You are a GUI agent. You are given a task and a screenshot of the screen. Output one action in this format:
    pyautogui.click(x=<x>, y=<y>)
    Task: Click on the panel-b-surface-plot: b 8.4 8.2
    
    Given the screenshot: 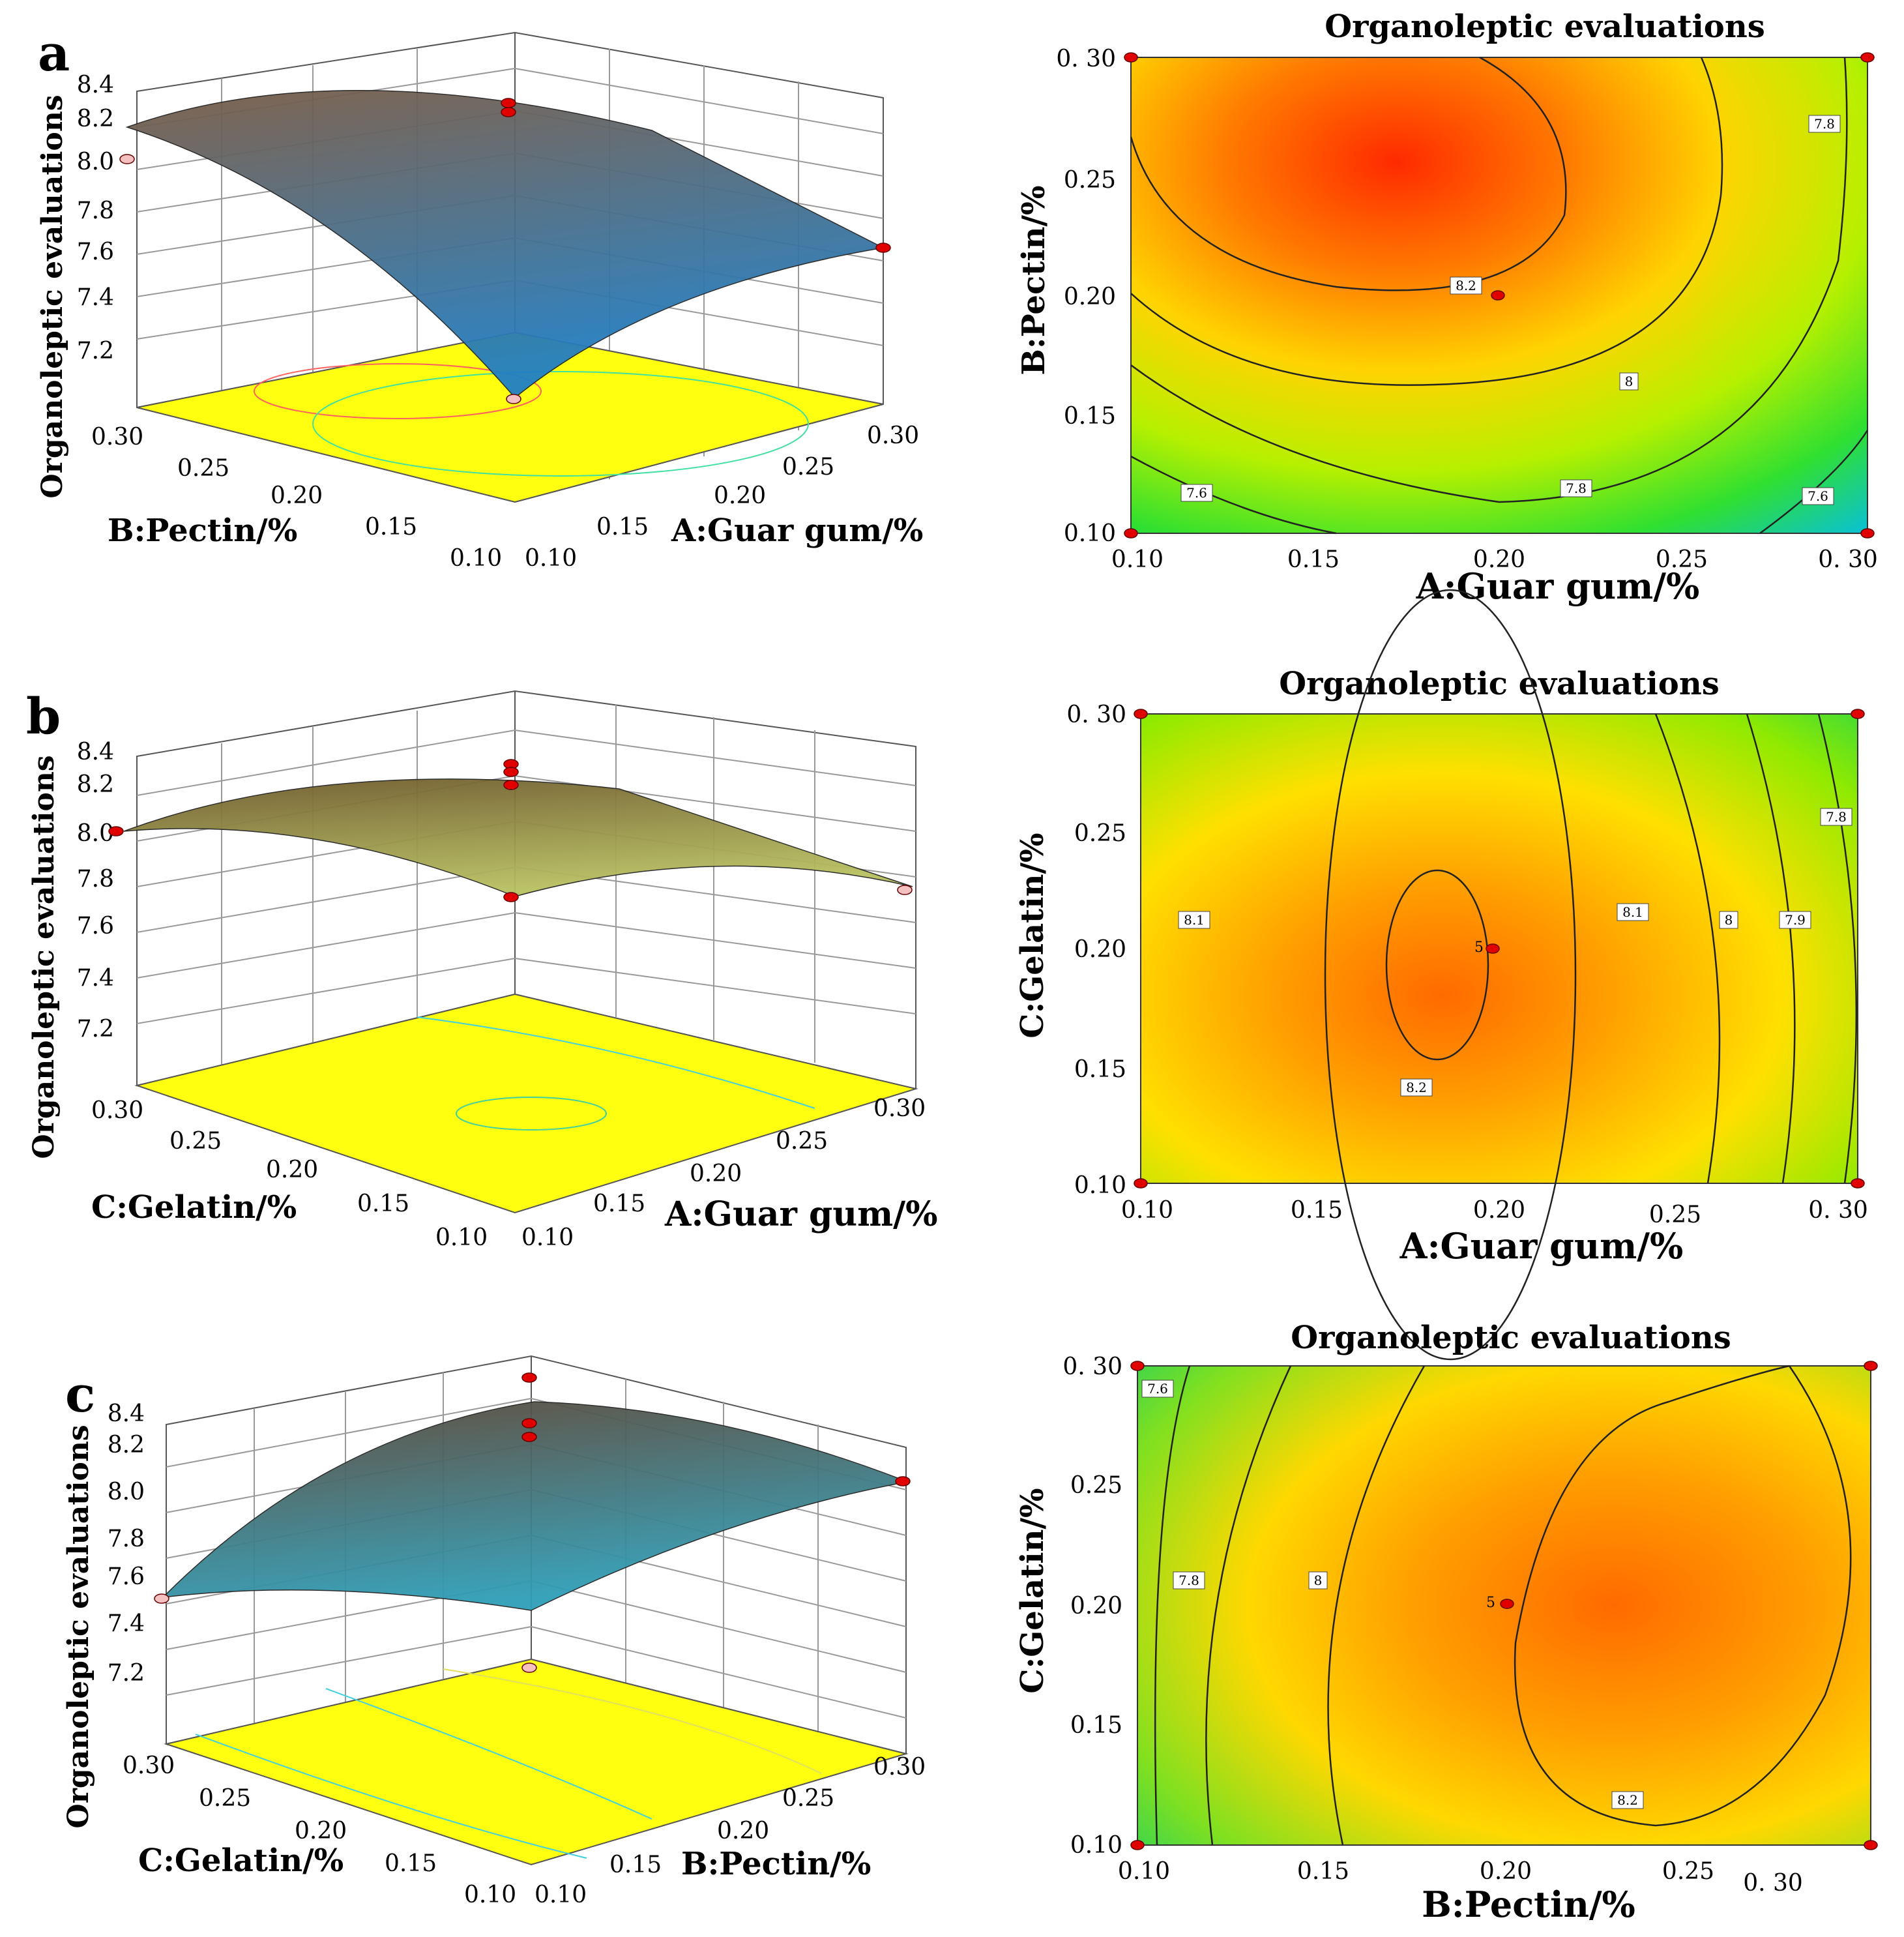 What is the action you would take?
    pyautogui.click(x=482, y=969)
    